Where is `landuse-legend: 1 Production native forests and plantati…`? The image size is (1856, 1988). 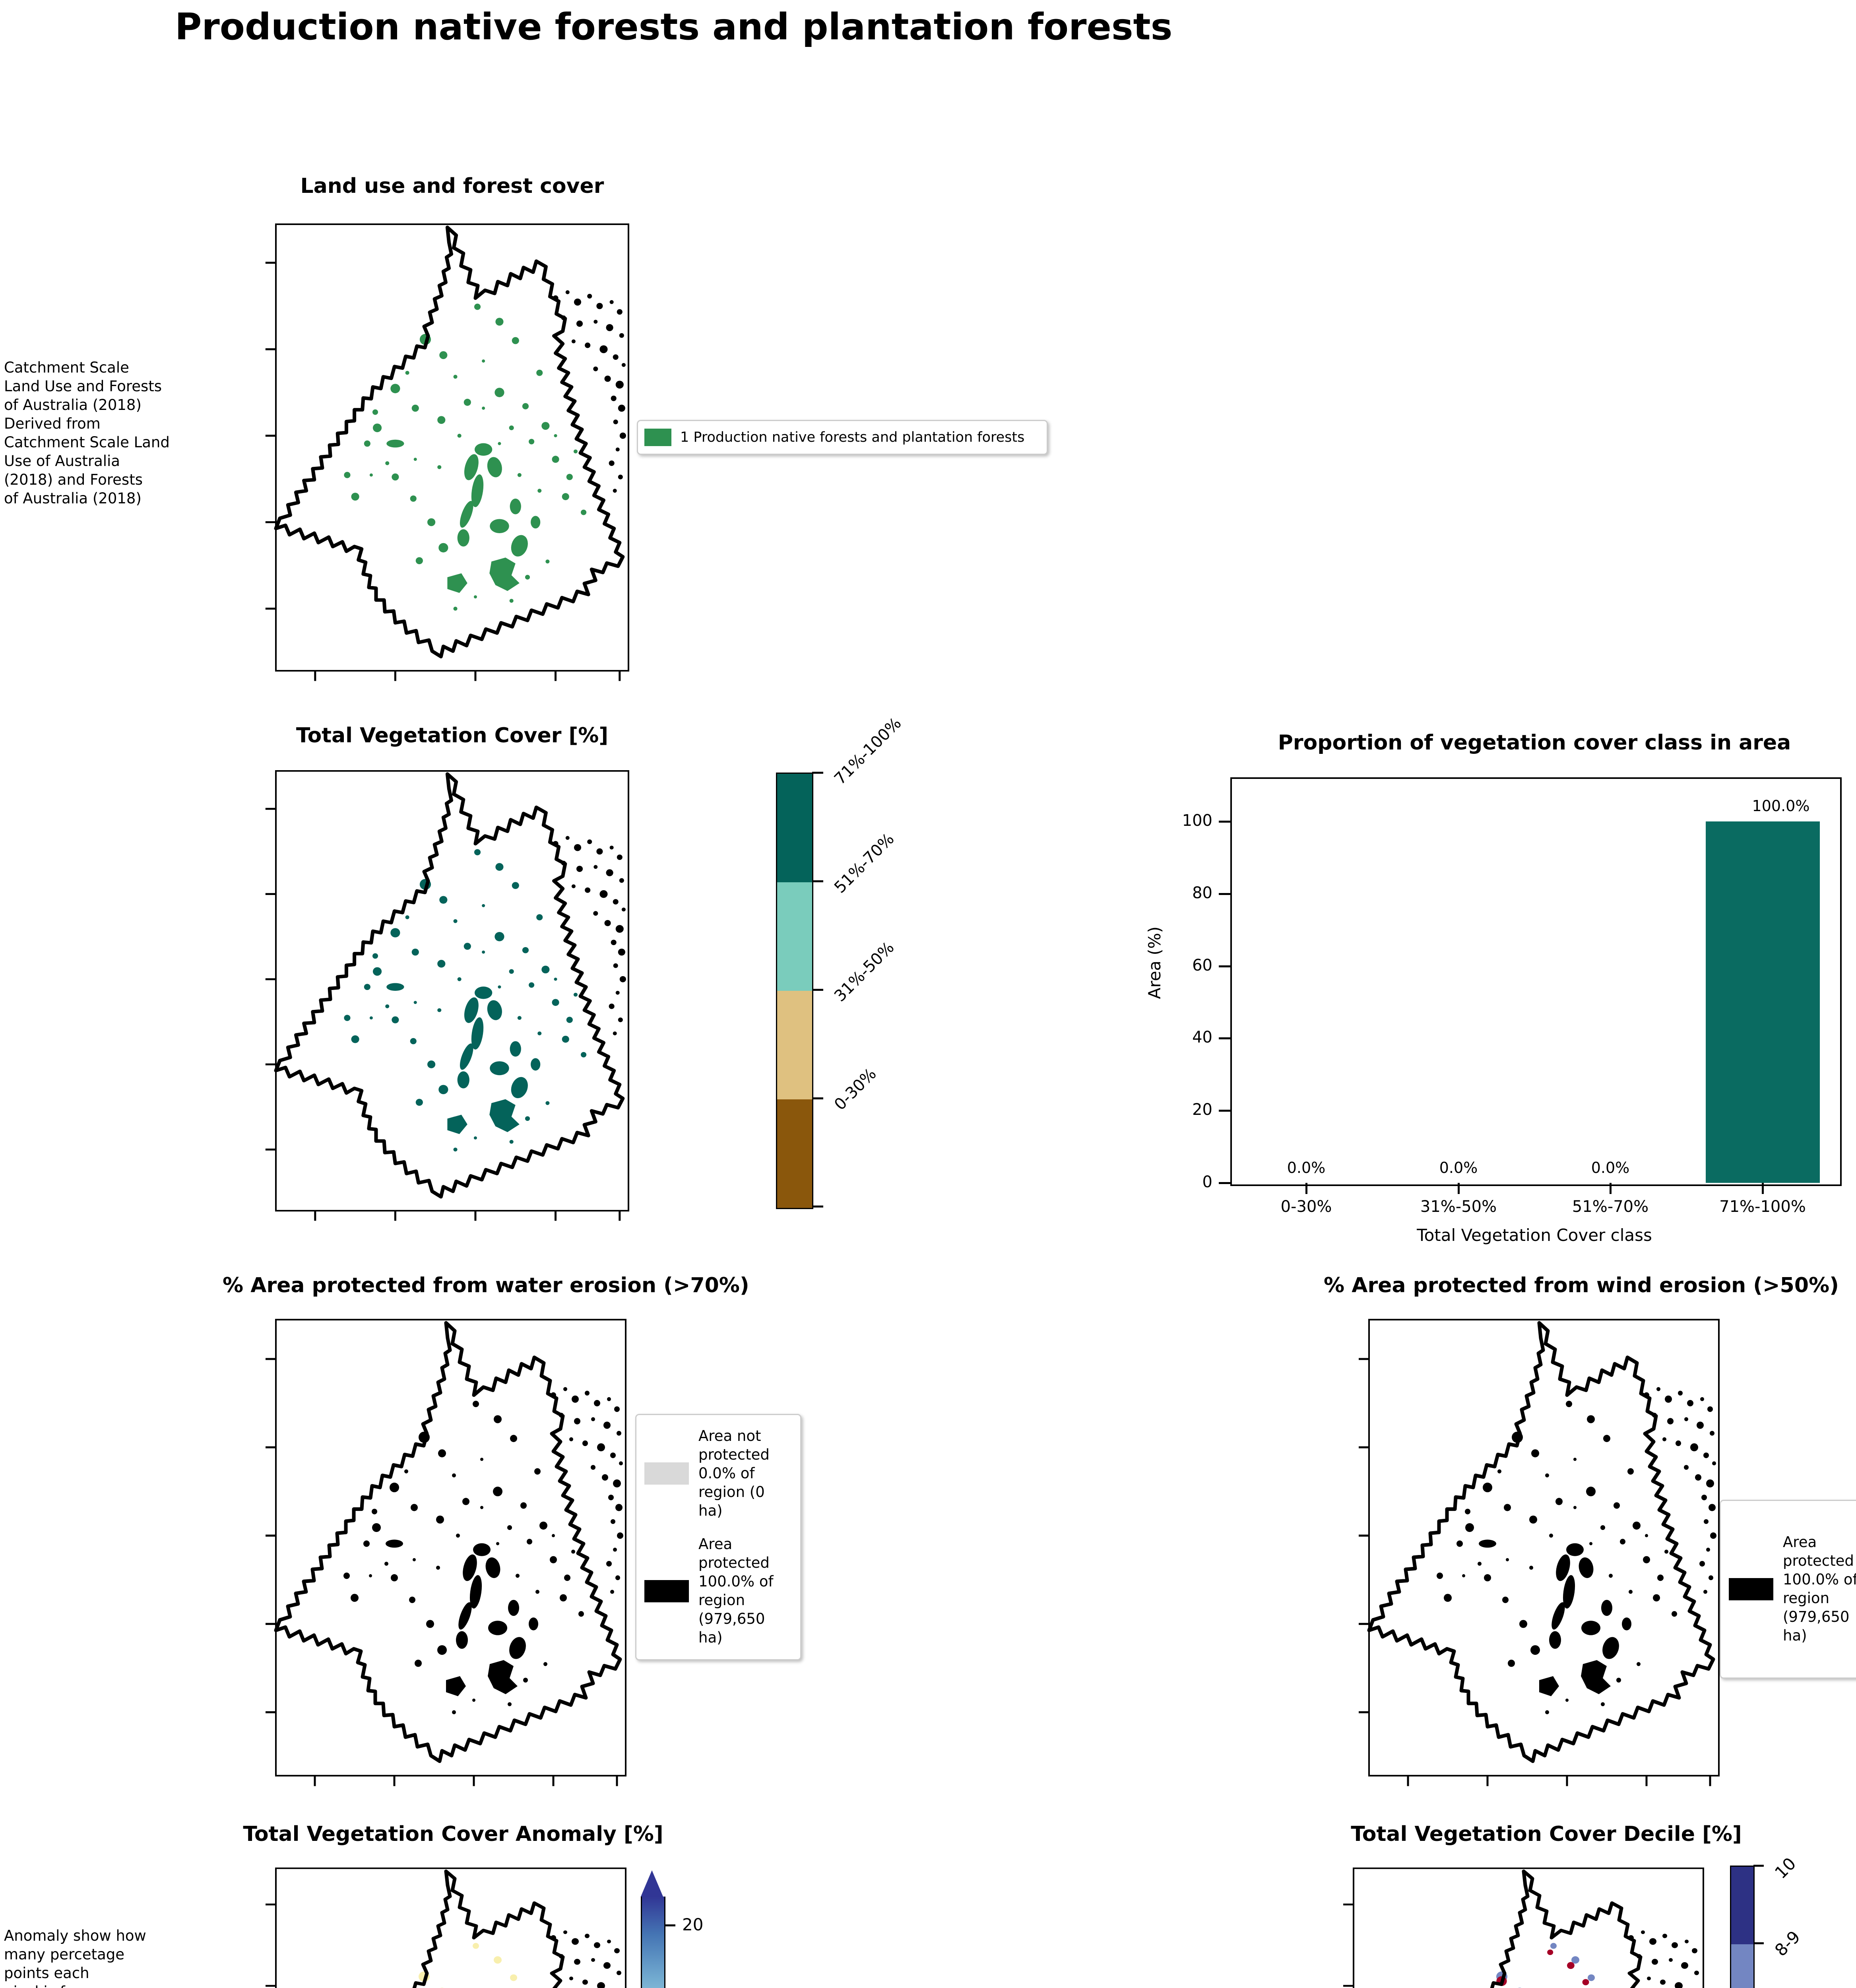
landuse-legend: 1 Production native forests and plantati… is located at coordinates (842, 437).